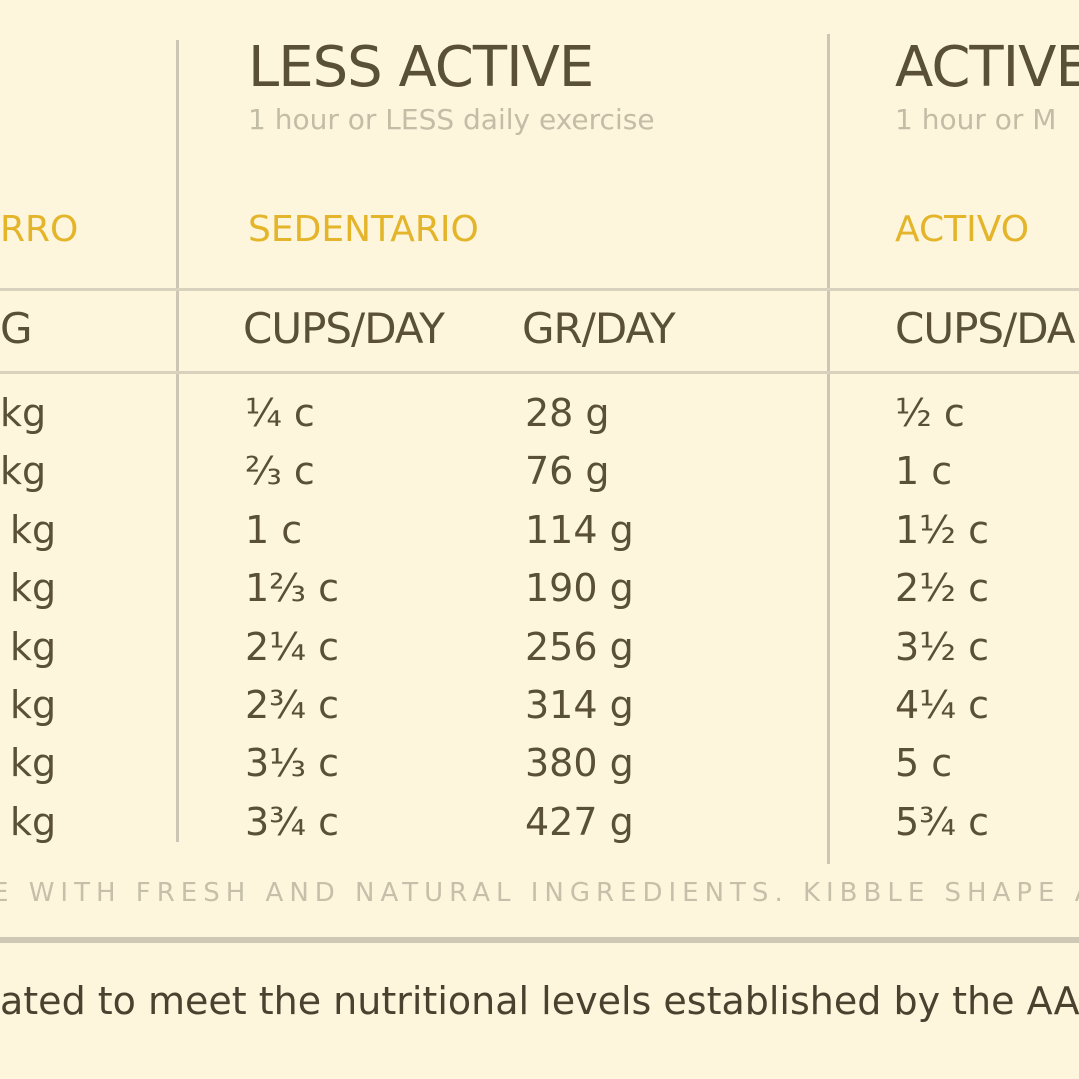  I want to click on column-subtitle: 1 hour or LESS daily exercise, so click(451, 119).